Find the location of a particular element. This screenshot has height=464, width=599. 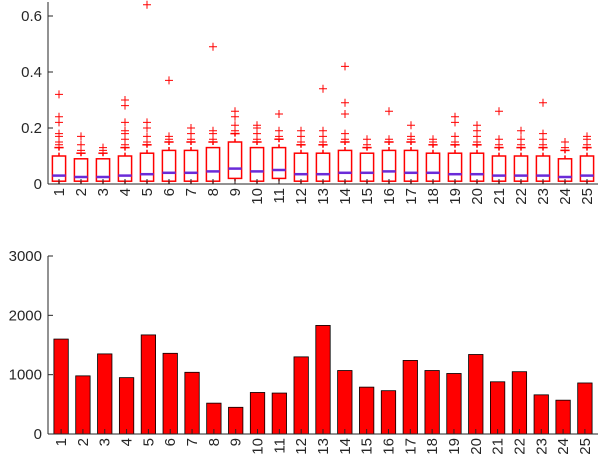

x-tick-label: 14 is located at coordinates (345, 196).